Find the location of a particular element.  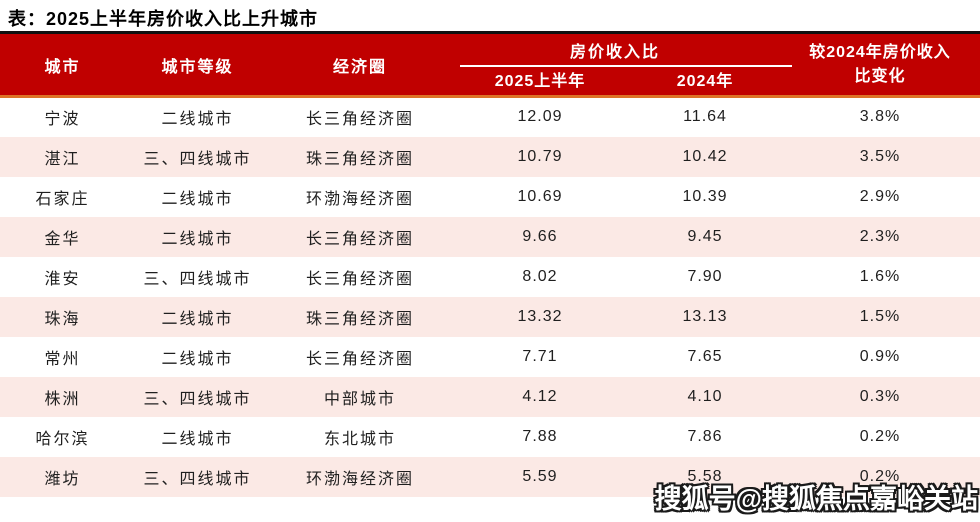

header-economic-zone: 经济圈 is located at coordinates (360, 64).